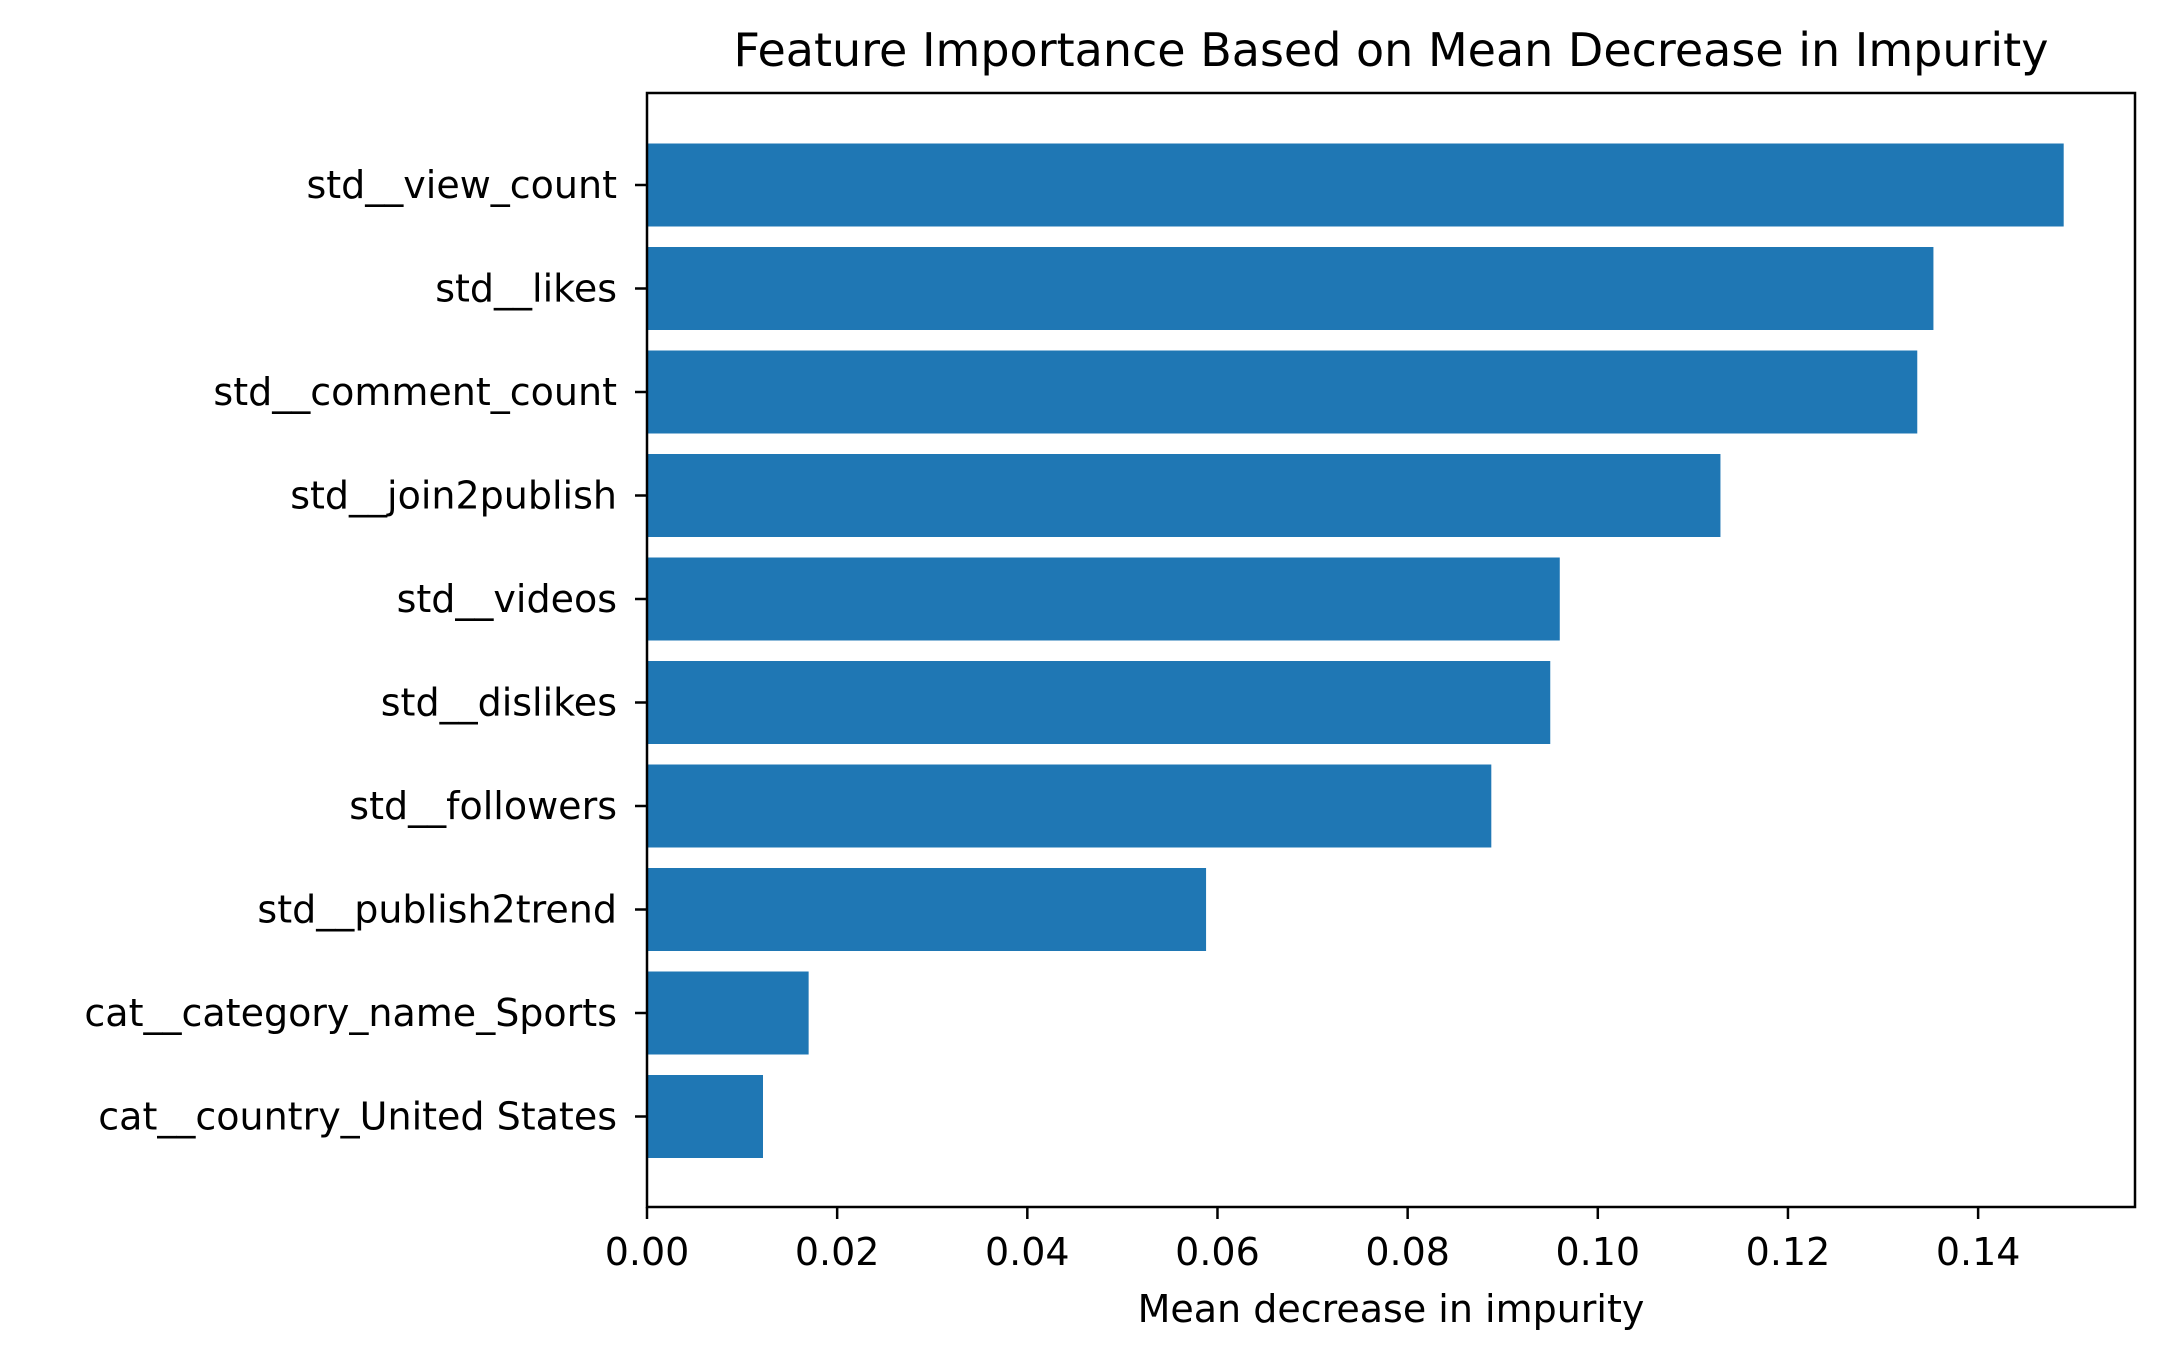 The width and height of the screenshot is (2160, 1361). What do you see at coordinates (1391, 1309) in the screenshot?
I see `x-axis-label: Mean decrease in impurity` at bounding box center [1391, 1309].